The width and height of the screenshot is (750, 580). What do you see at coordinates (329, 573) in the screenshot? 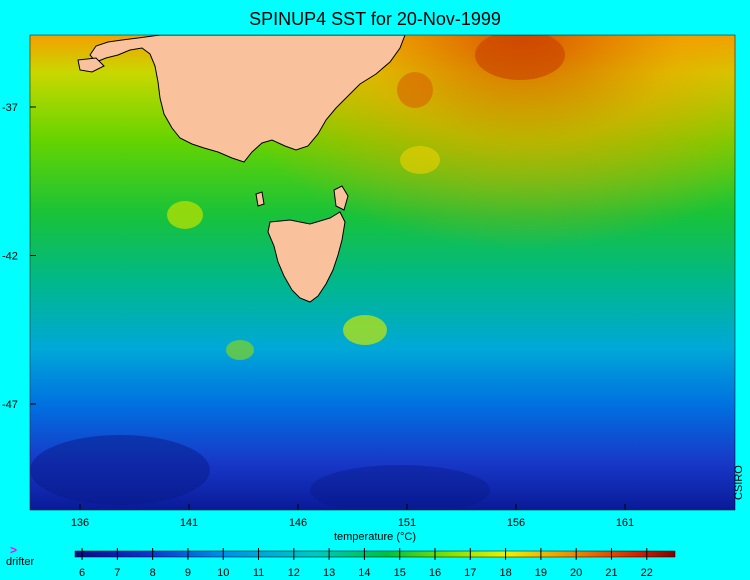
I see `colorbar-tick-label: 13` at bounding box center [329, 573].